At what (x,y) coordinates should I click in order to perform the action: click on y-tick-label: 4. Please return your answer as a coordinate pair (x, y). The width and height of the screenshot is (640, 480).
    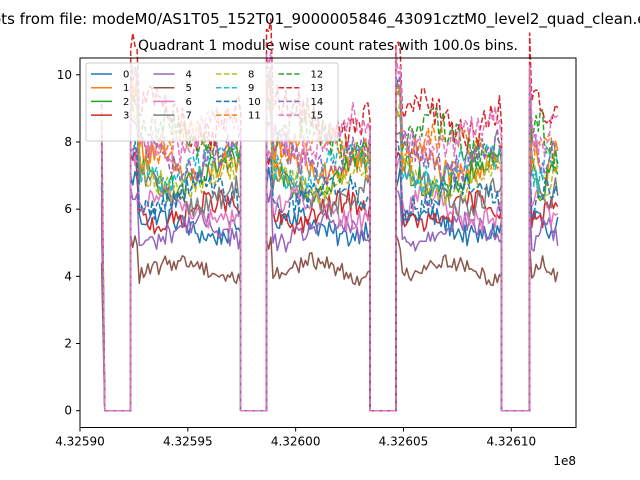
    Looking at the image, I should click on (68, 276).